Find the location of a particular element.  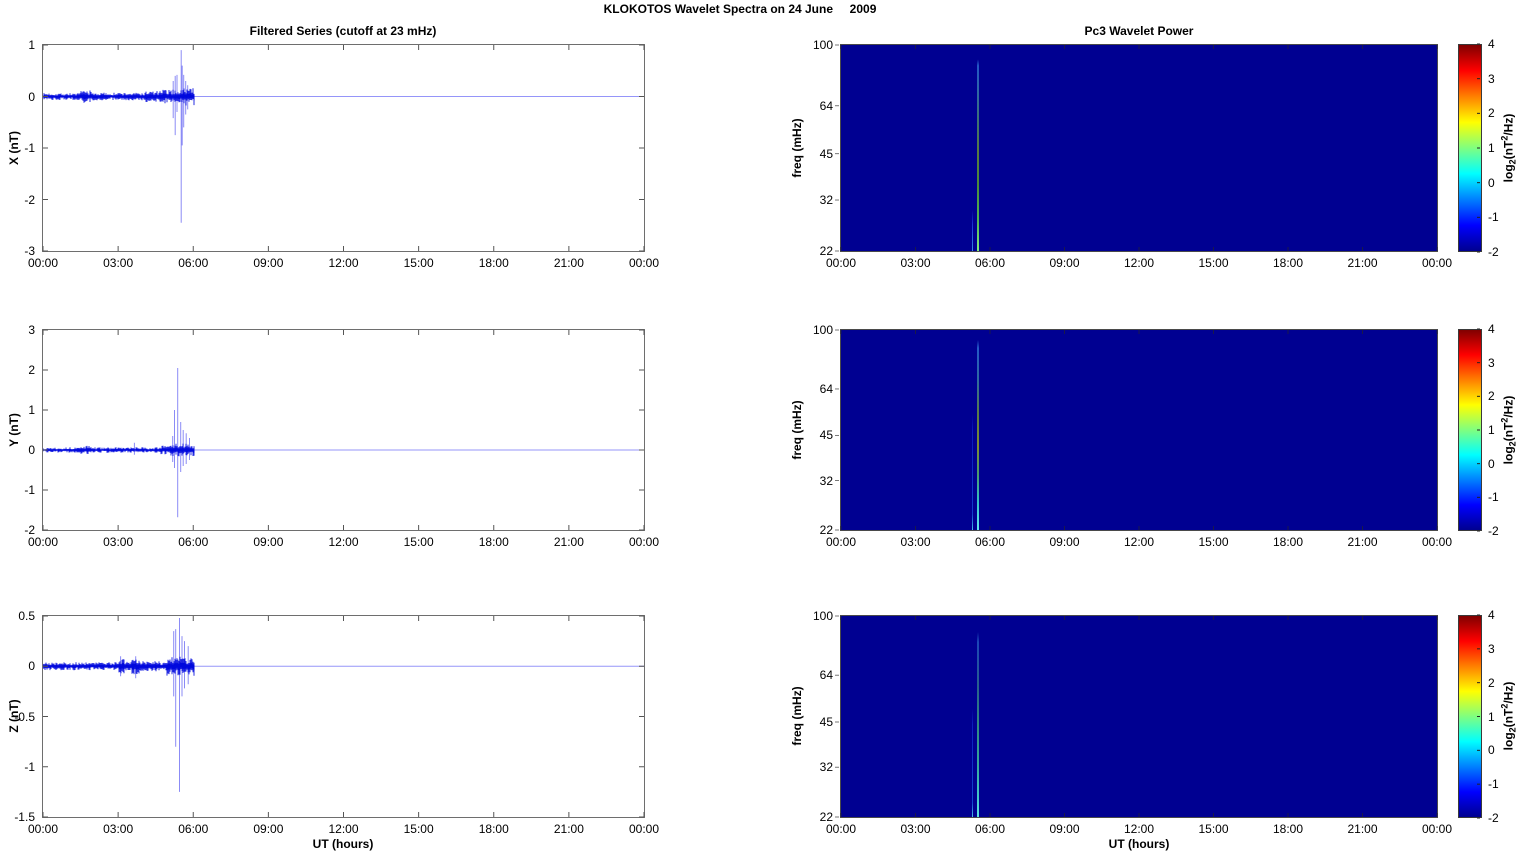

colorbar-tick-label: 2 is located at coordinates (1491, 682).